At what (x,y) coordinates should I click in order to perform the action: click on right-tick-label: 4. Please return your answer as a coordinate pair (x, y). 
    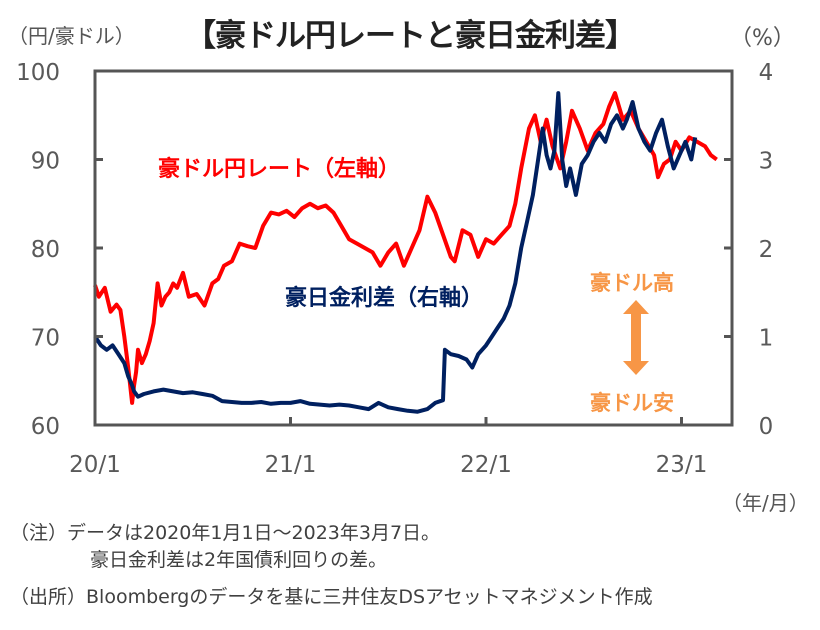
    Looking at the image, I should click on (766, 73).